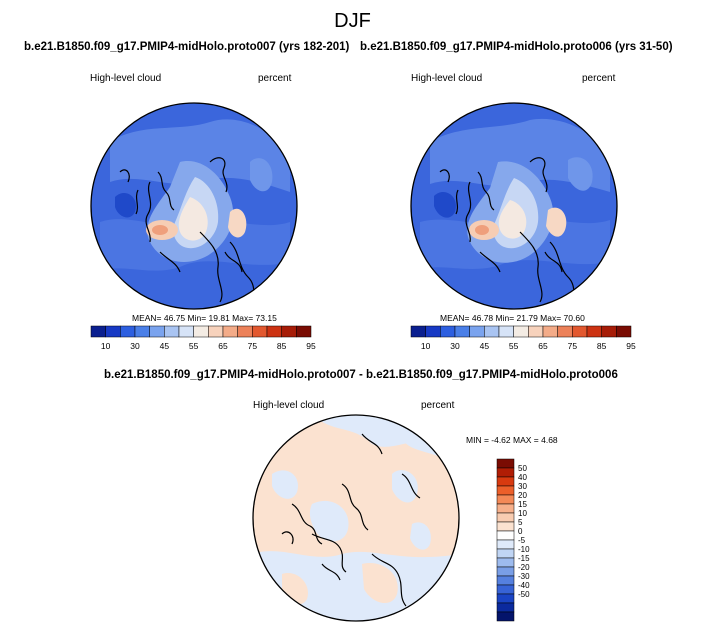 This screenshot has width=705, height=631. I want to click on panel1-map, so click(194, 206).